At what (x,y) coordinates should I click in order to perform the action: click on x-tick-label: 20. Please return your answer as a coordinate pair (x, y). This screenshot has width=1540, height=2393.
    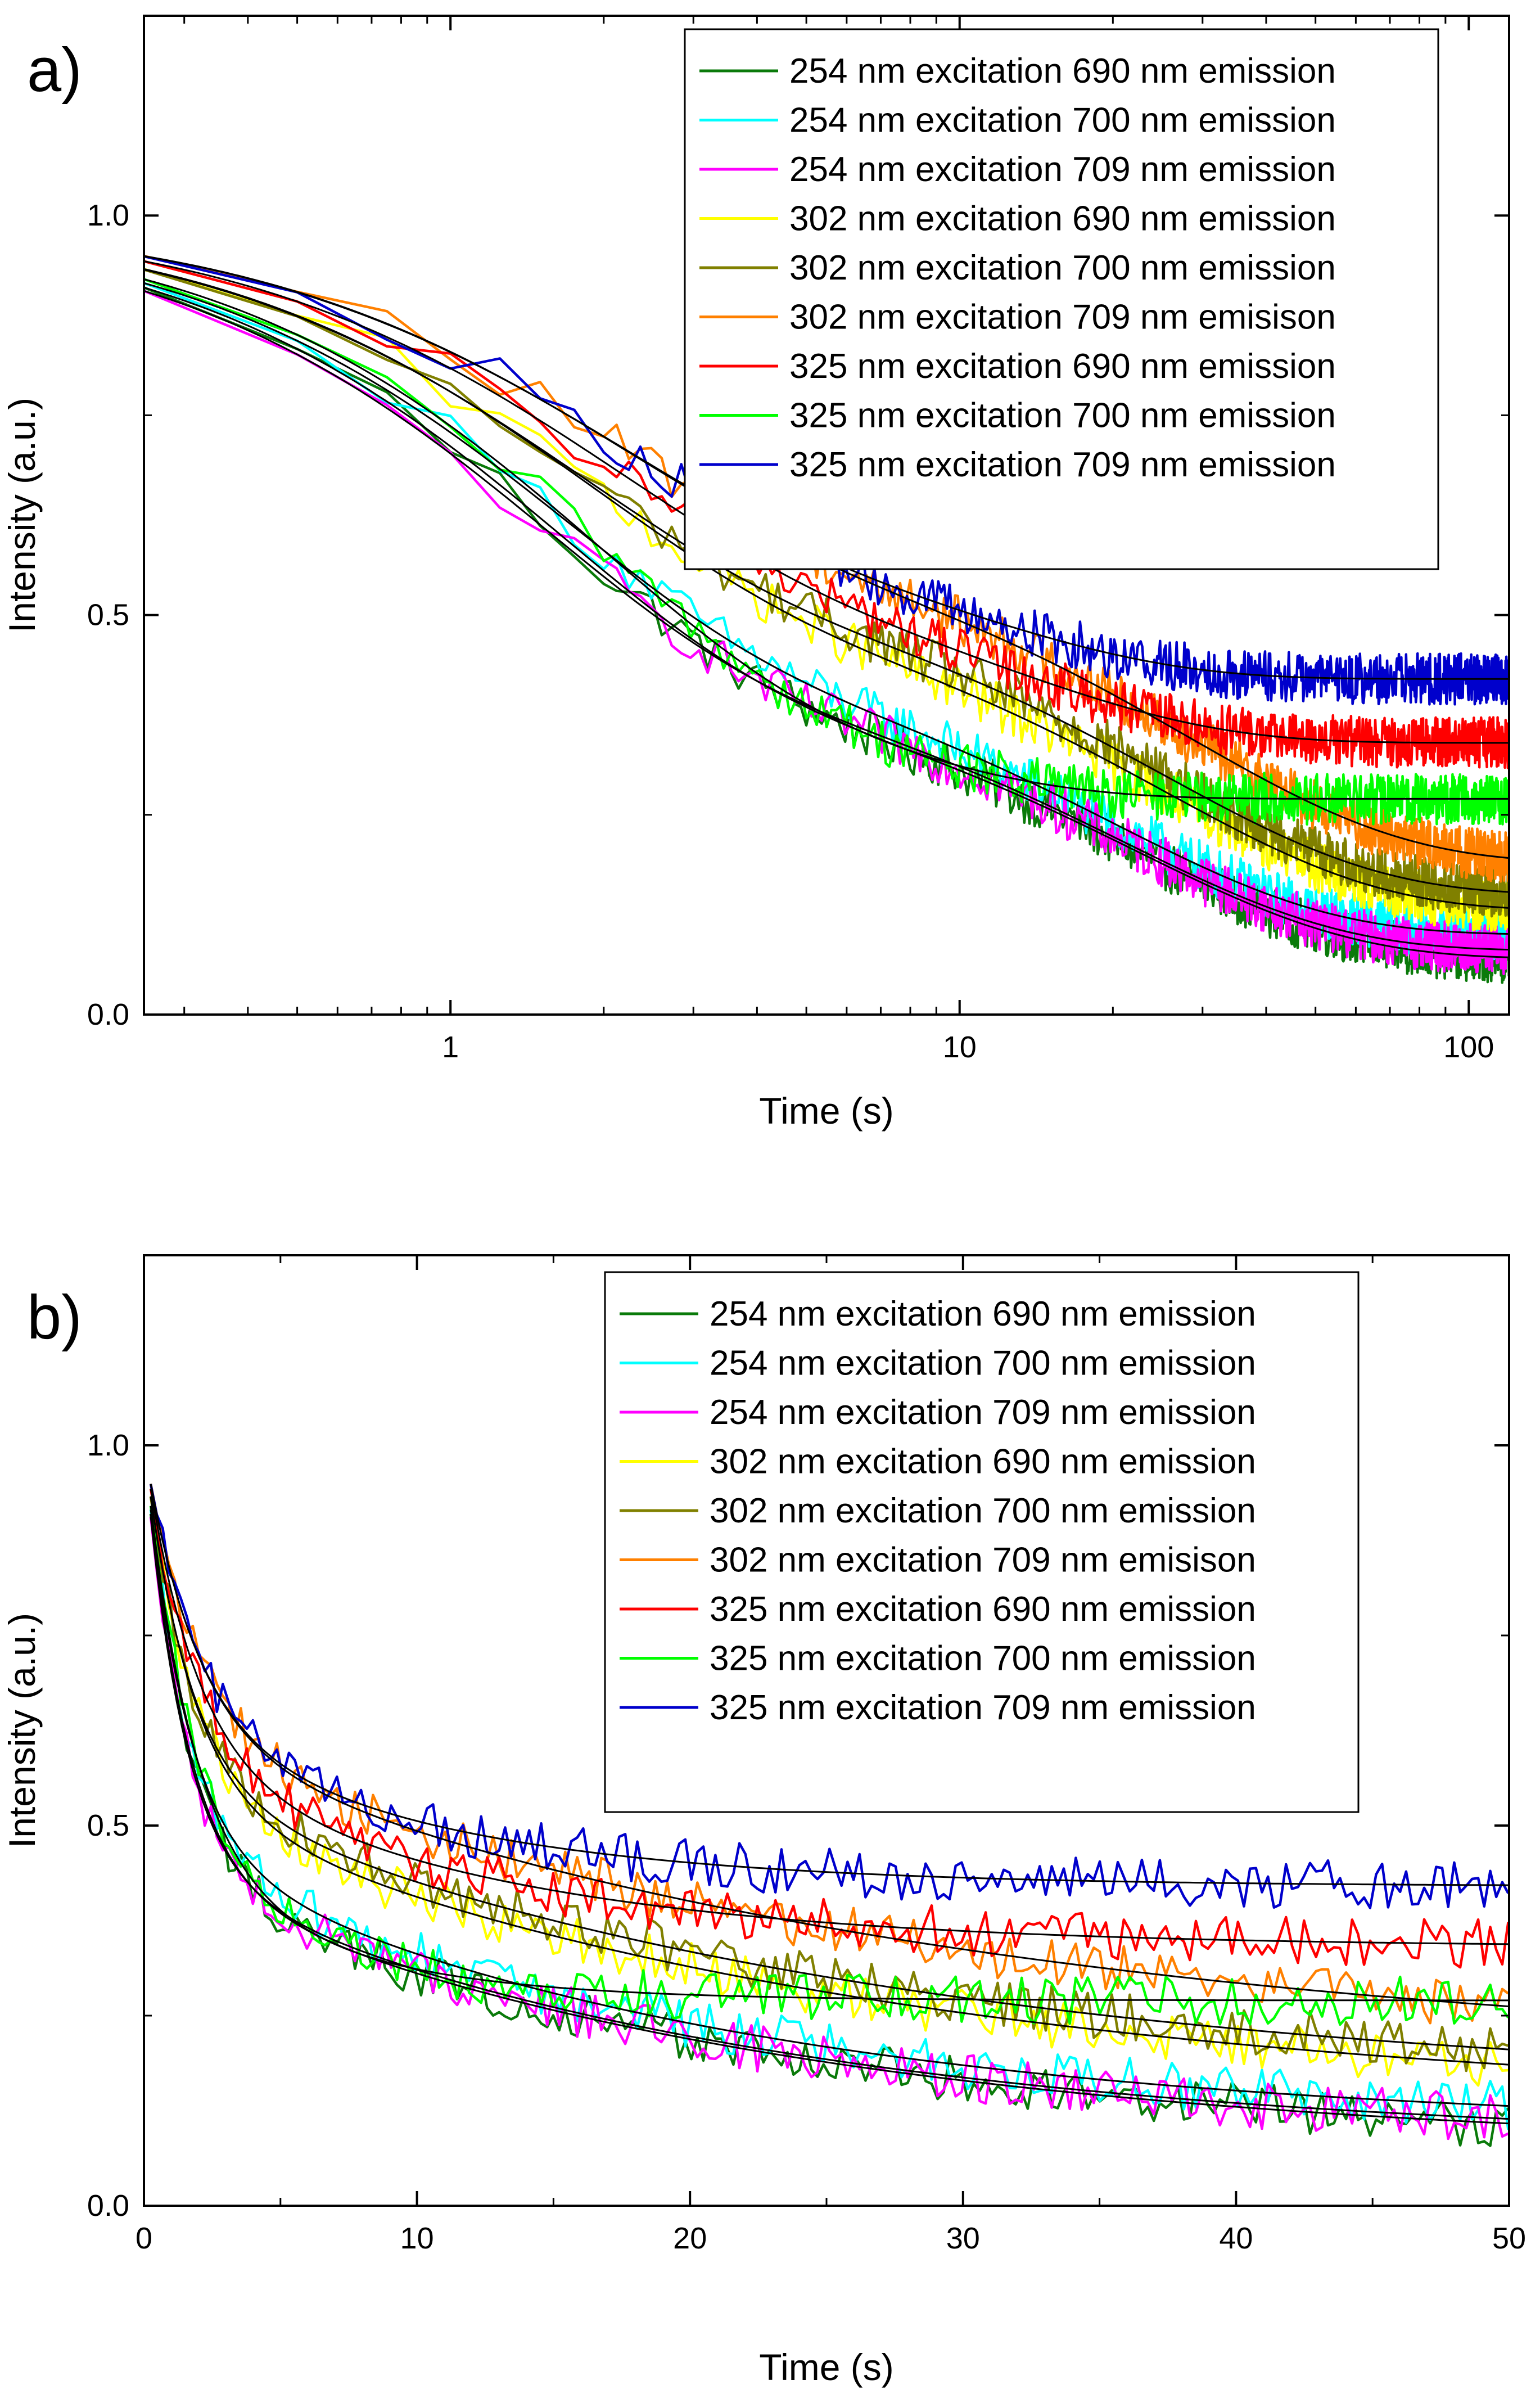
    Looking at the image, I should click on (690, 2238).